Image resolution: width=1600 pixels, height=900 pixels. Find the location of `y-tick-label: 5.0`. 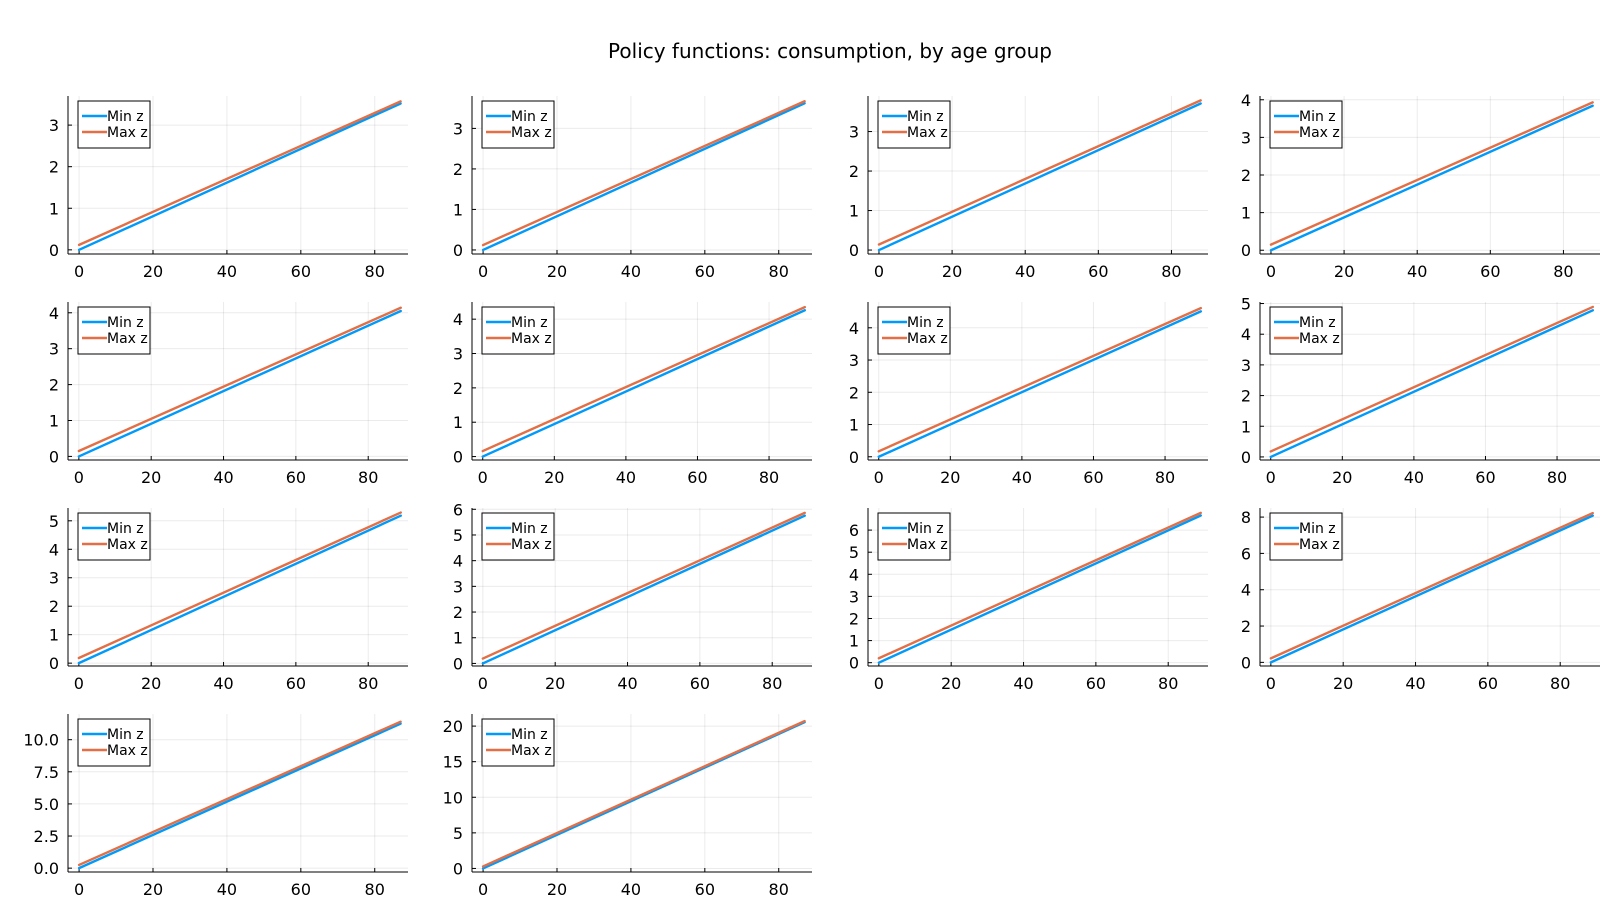

y-tick-label: 5.0 is located at coordinates (46, 804).